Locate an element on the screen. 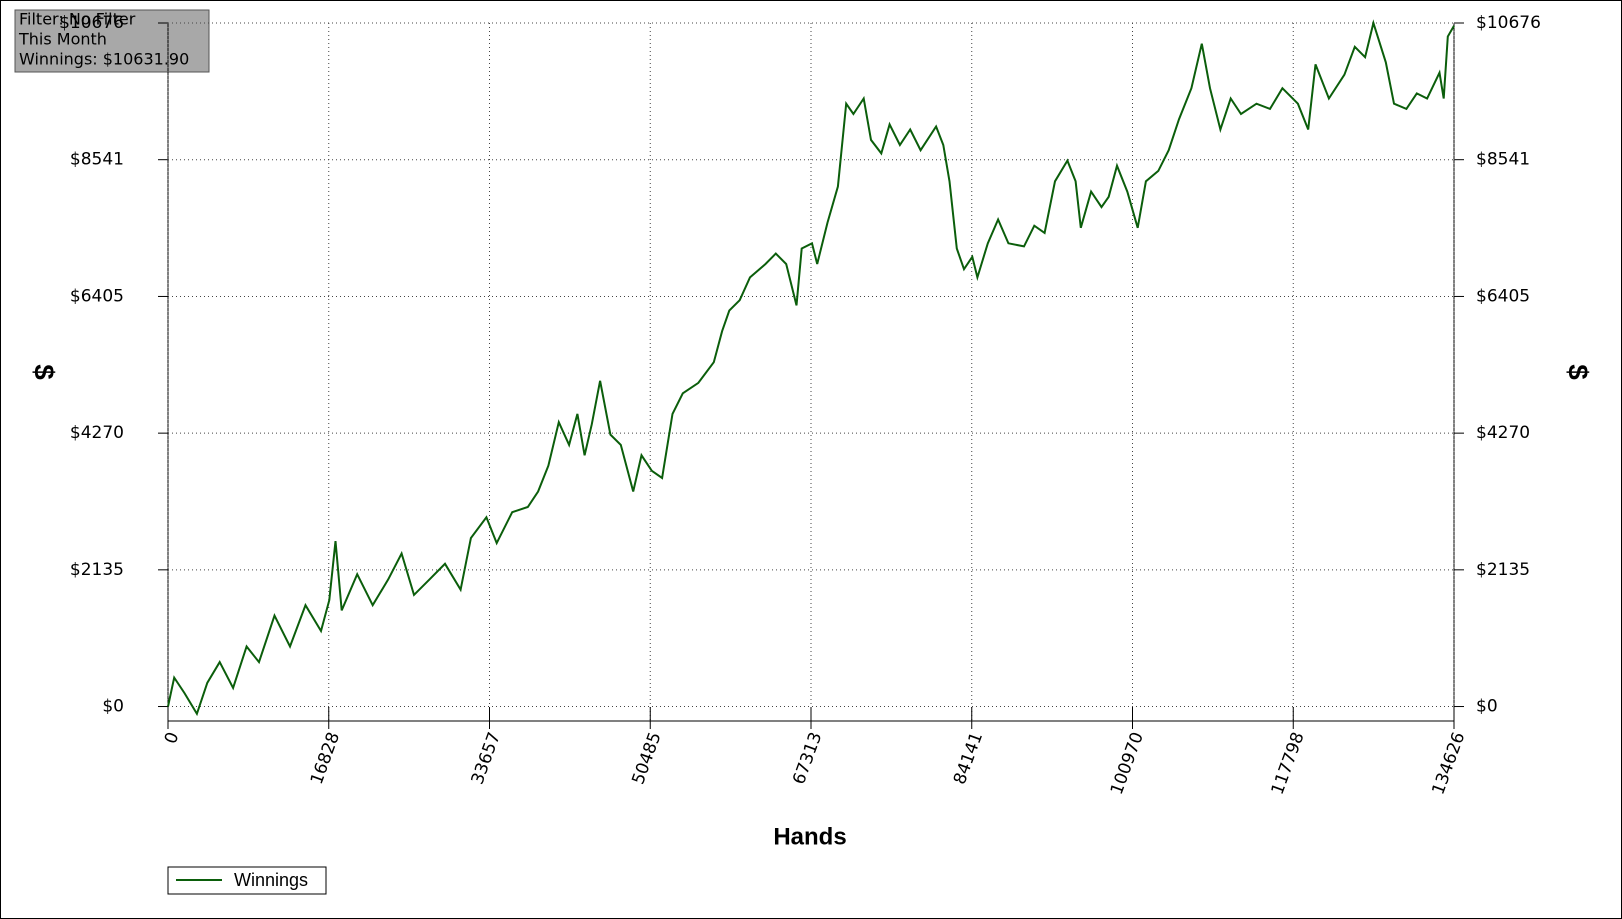 The width and height of the screenshot is (1622, 919). y2-tick-label: $2135 is located at coordinates (1503, 570).